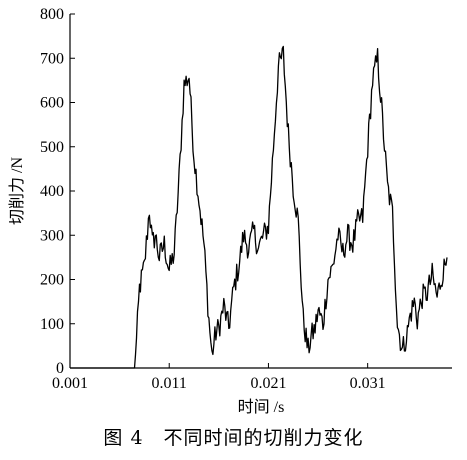 This screenshot has width=467, height=460. What do you see at coordinates (70, 383) in the screenshot?
I see `x-tick-label: 0.001` at bounding box center [70, 383].